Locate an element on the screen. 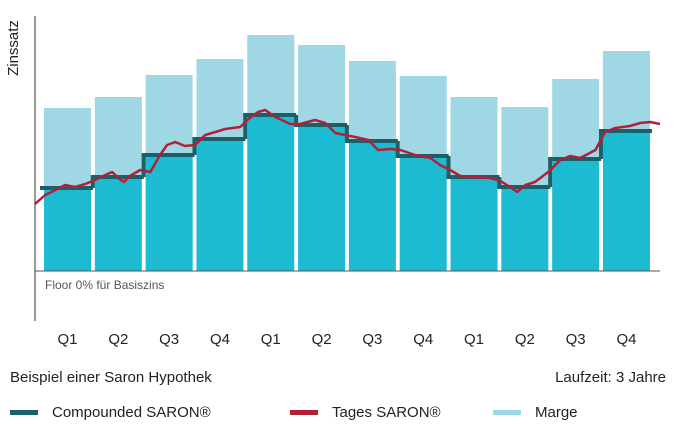  floor-annotation: Floor 0% für Basiszins is located at coordinates (104, 285).